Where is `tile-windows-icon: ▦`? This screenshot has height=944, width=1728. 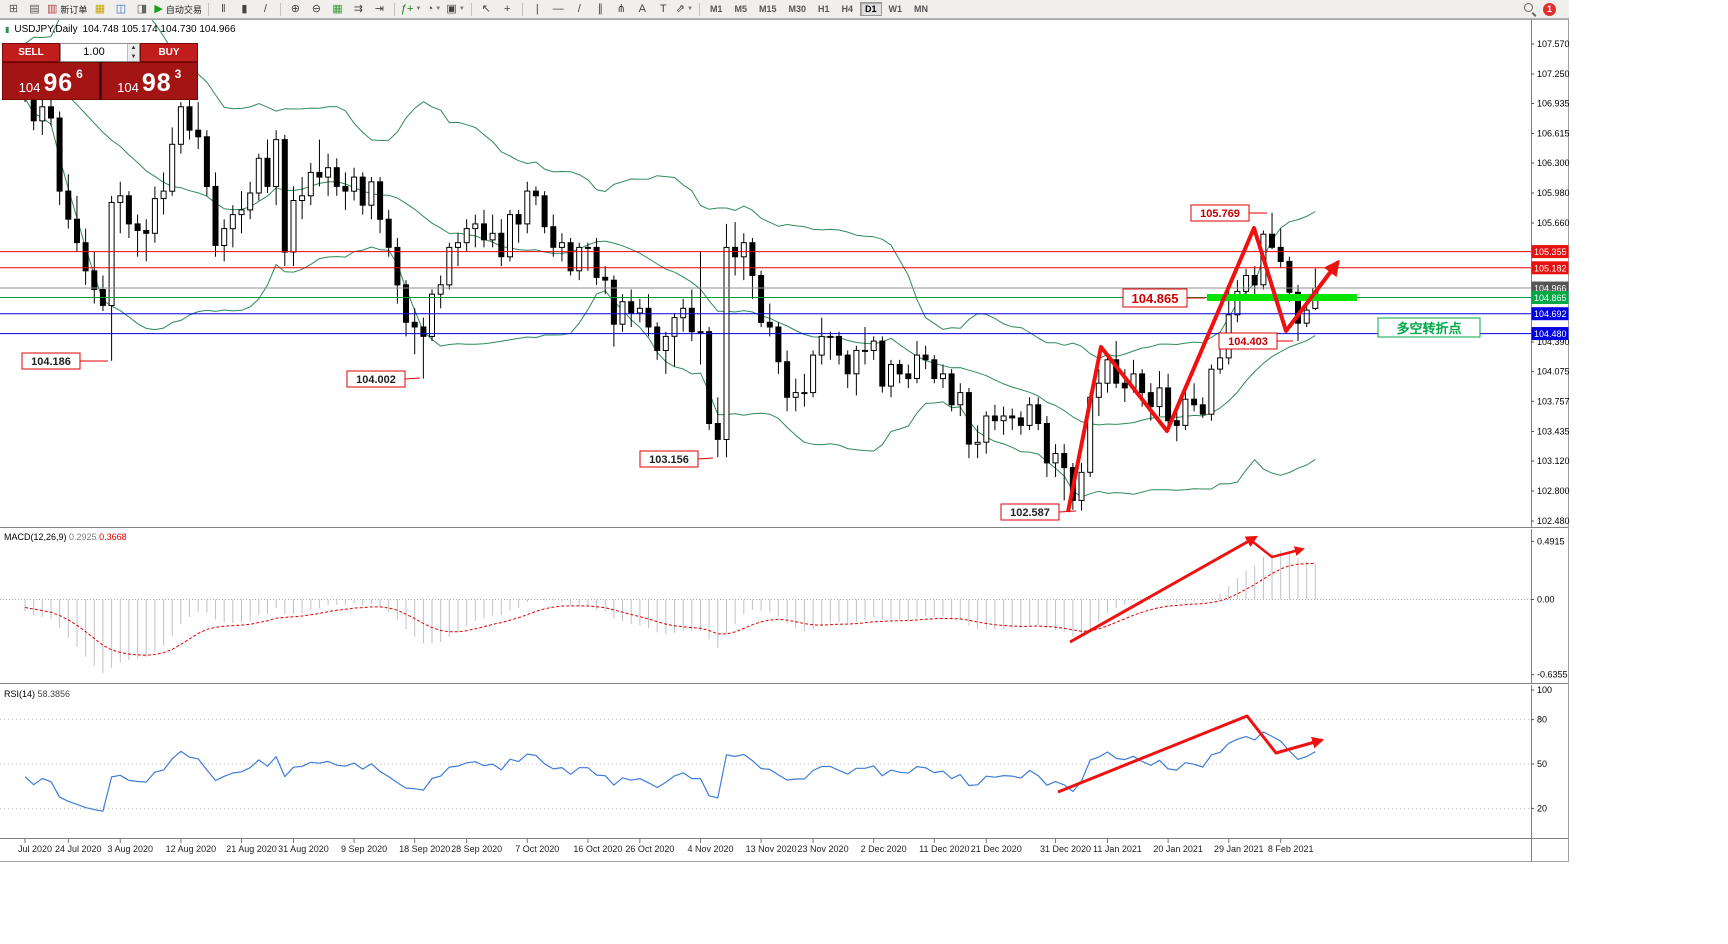 tile-windows-icon: ▦ is located at coordinates (337, 9).